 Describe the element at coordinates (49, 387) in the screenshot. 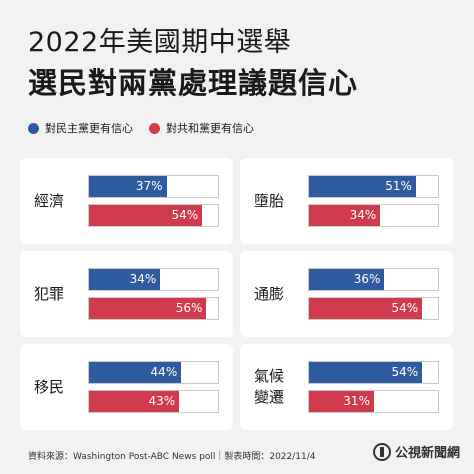

I see `category-label: 移民` at that location.